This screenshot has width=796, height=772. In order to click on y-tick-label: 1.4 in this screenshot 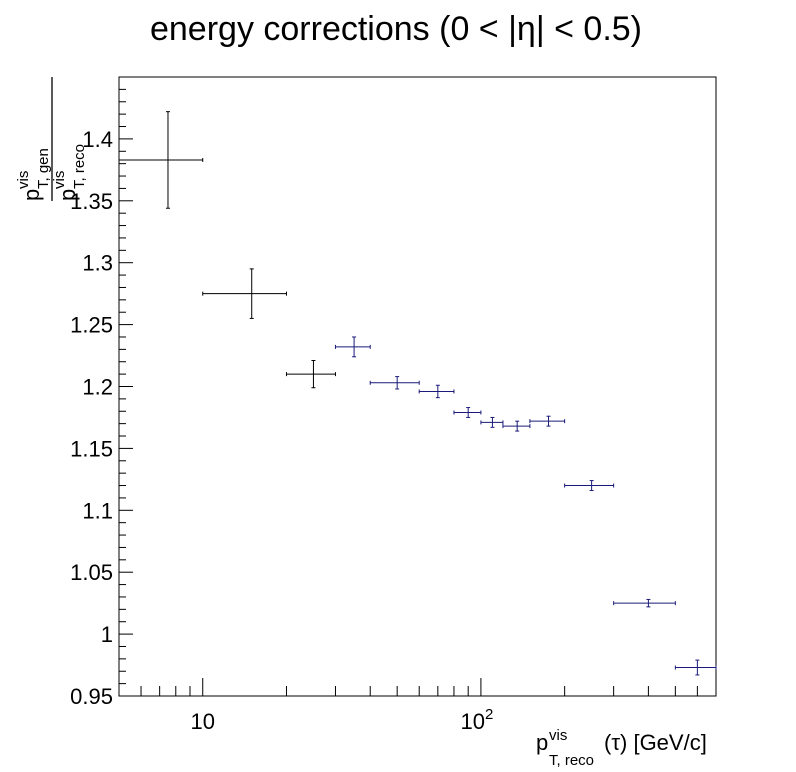, I will do `click(97, 139)`.